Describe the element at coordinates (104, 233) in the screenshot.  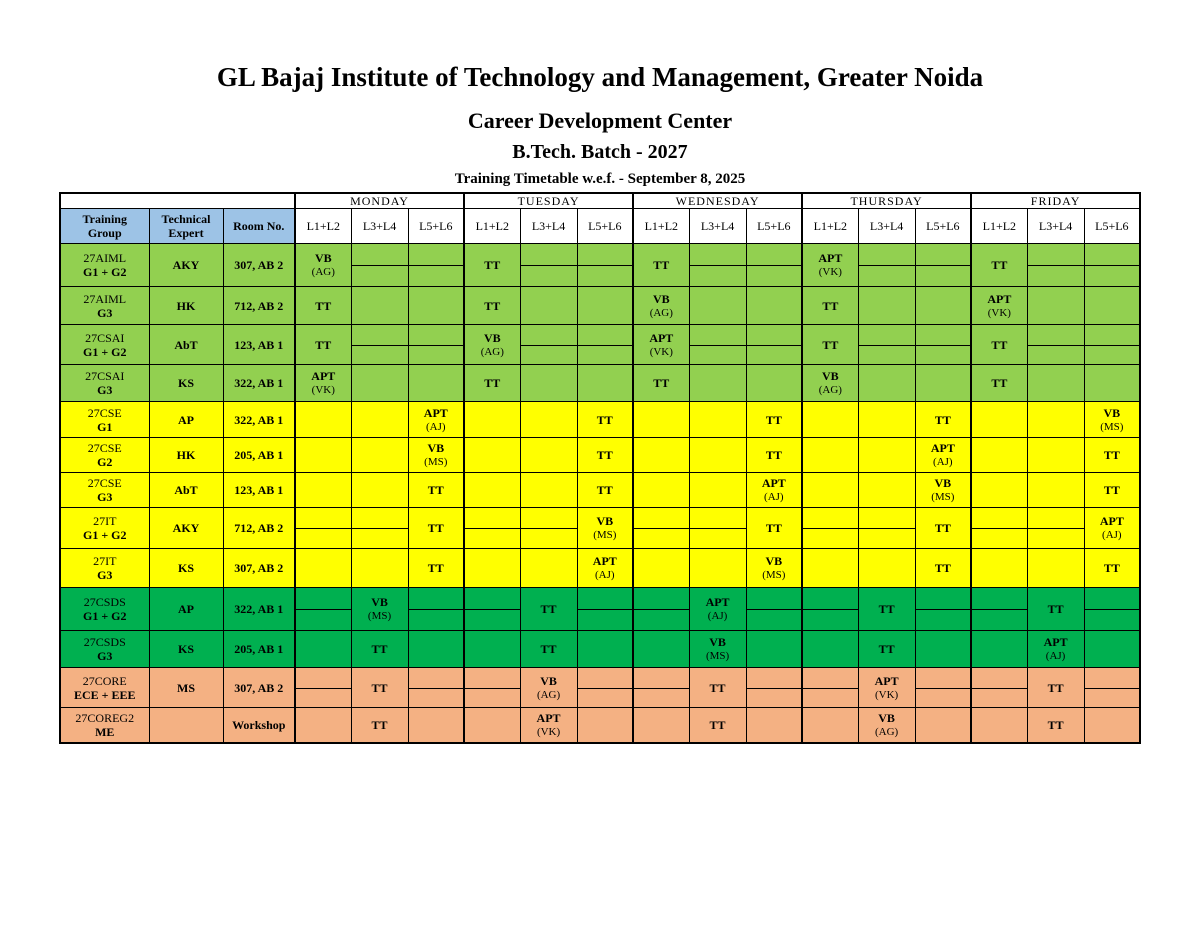
I see `col-training-group-l2: Group` at that location.